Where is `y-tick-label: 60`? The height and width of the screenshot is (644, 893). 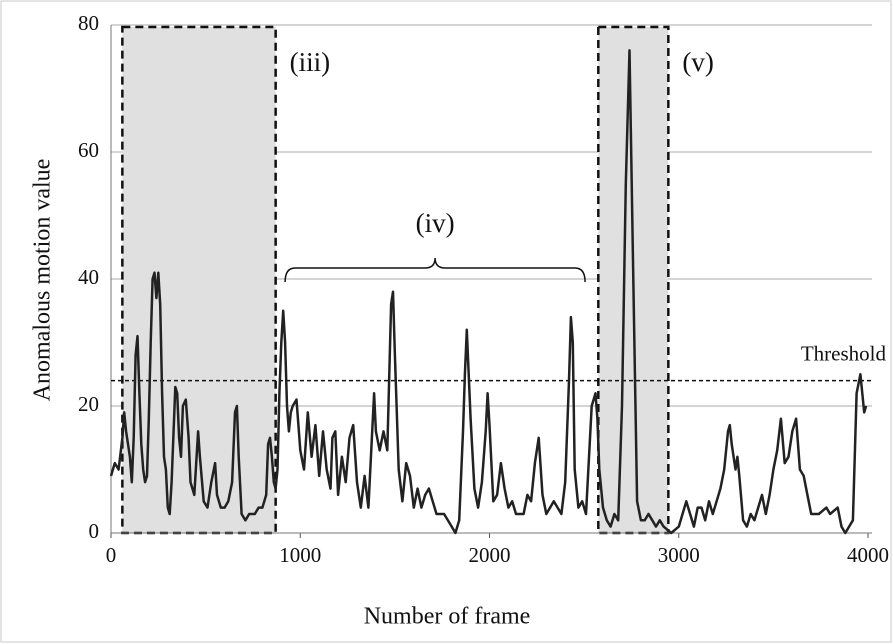 y-tick-label: 60 is located at coordinates (88, 150).